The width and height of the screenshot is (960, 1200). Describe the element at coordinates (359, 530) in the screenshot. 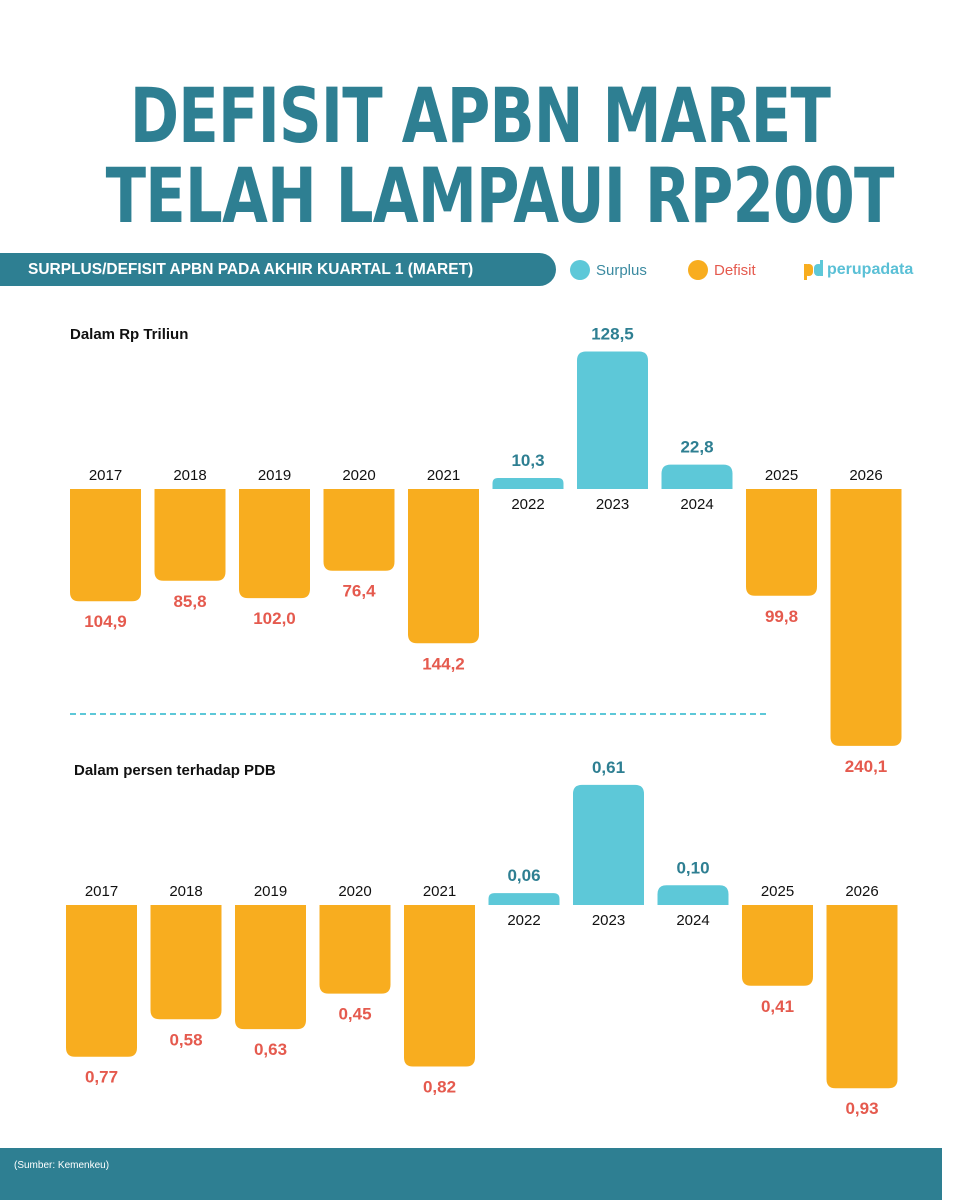

I see `chart-1-bar-2020` at that location.